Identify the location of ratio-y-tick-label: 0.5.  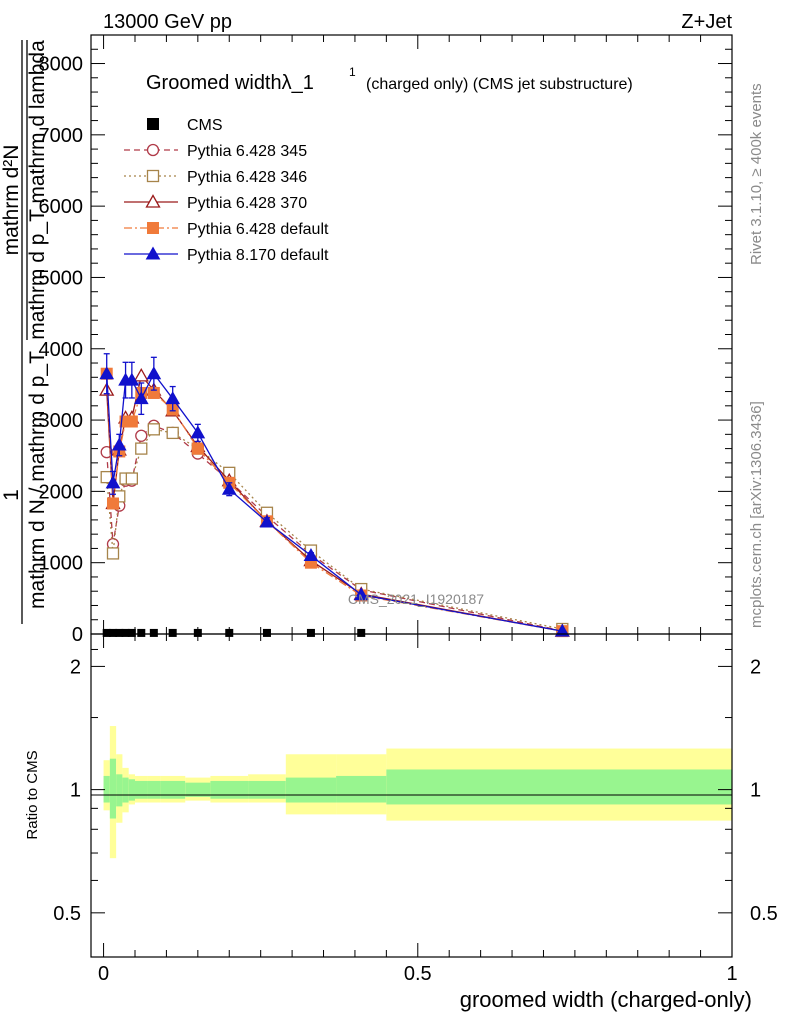
(67, 914).